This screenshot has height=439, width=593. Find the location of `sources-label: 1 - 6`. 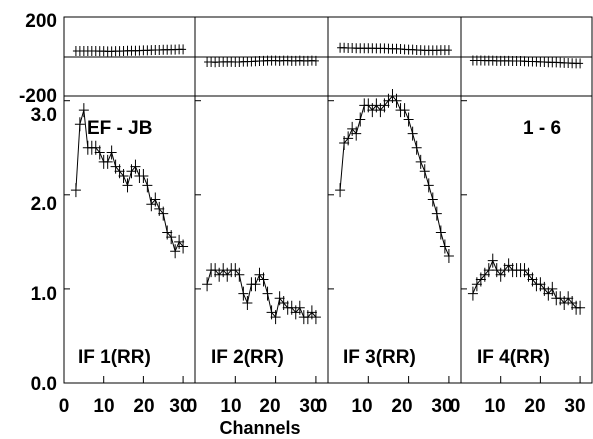

sources-label: 1 - 6 is located at coordinates (542, 128).